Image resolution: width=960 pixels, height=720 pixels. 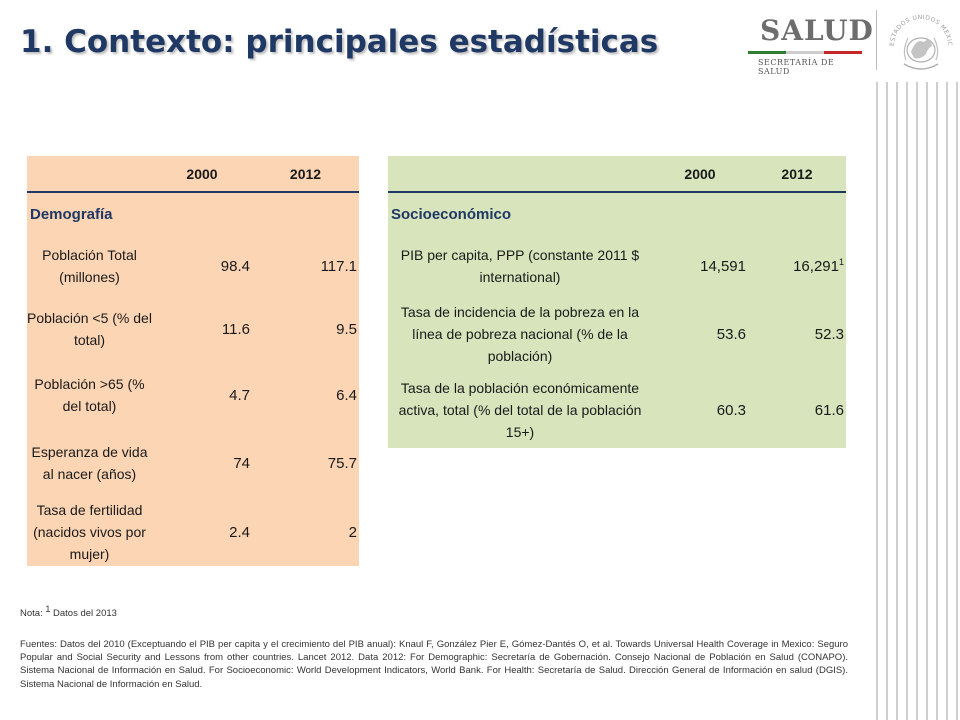 What do you see at coordinates (817, 30) in the screenshot?
I see `salud-logo-word: SALUD` at bounding box center [817, 30].